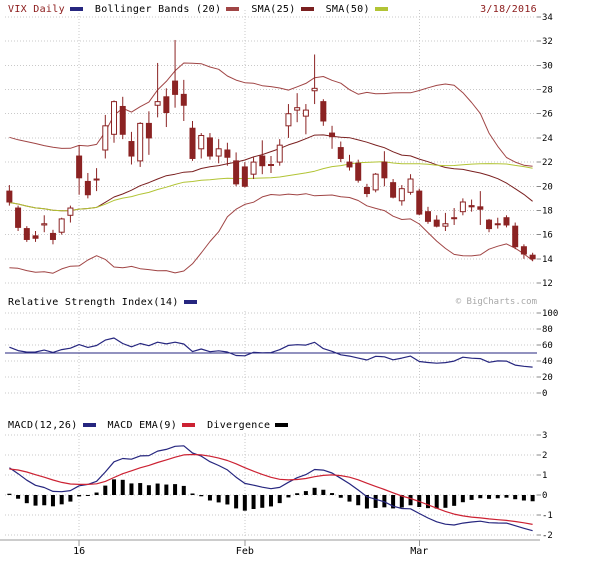 Image resolution: width=614 pixels, height=564 pixels. I want to click on divergence-swatch, so click(282, 425).